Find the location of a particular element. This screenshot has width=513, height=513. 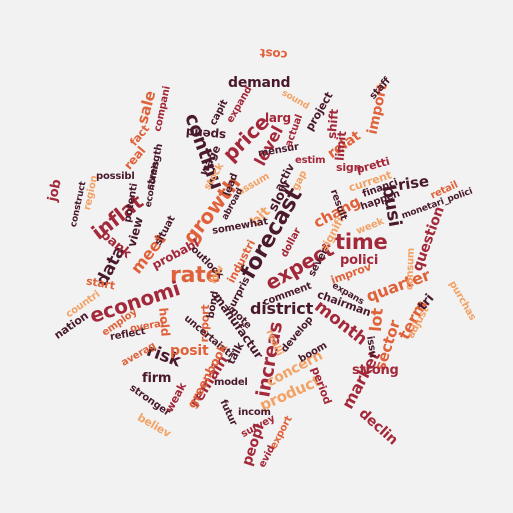

word-posit: posit is located at coordinates (189, 351).